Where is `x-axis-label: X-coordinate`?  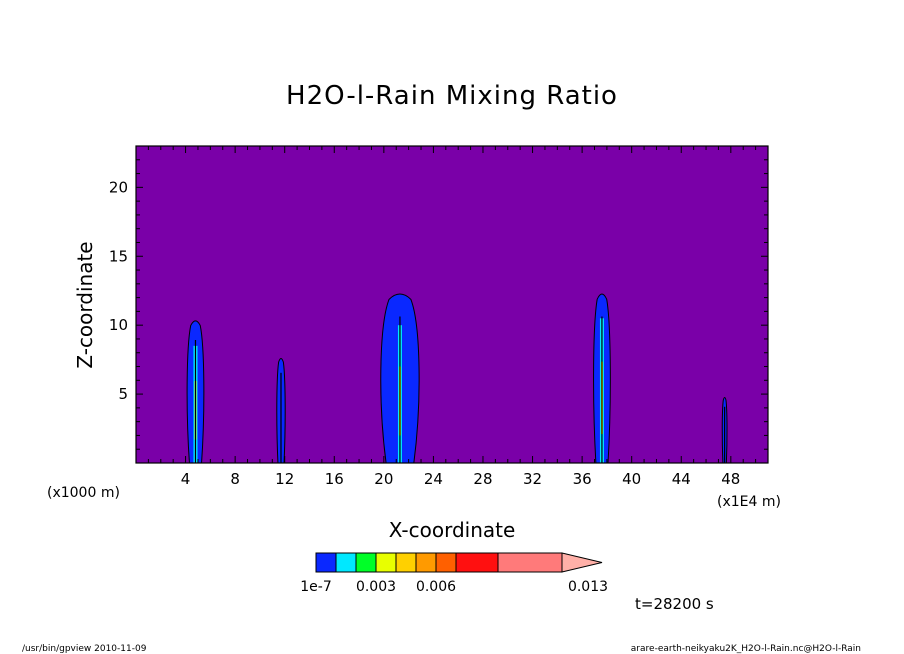 x-axis-label: X-coordinate is located at coordinates (452, 530).